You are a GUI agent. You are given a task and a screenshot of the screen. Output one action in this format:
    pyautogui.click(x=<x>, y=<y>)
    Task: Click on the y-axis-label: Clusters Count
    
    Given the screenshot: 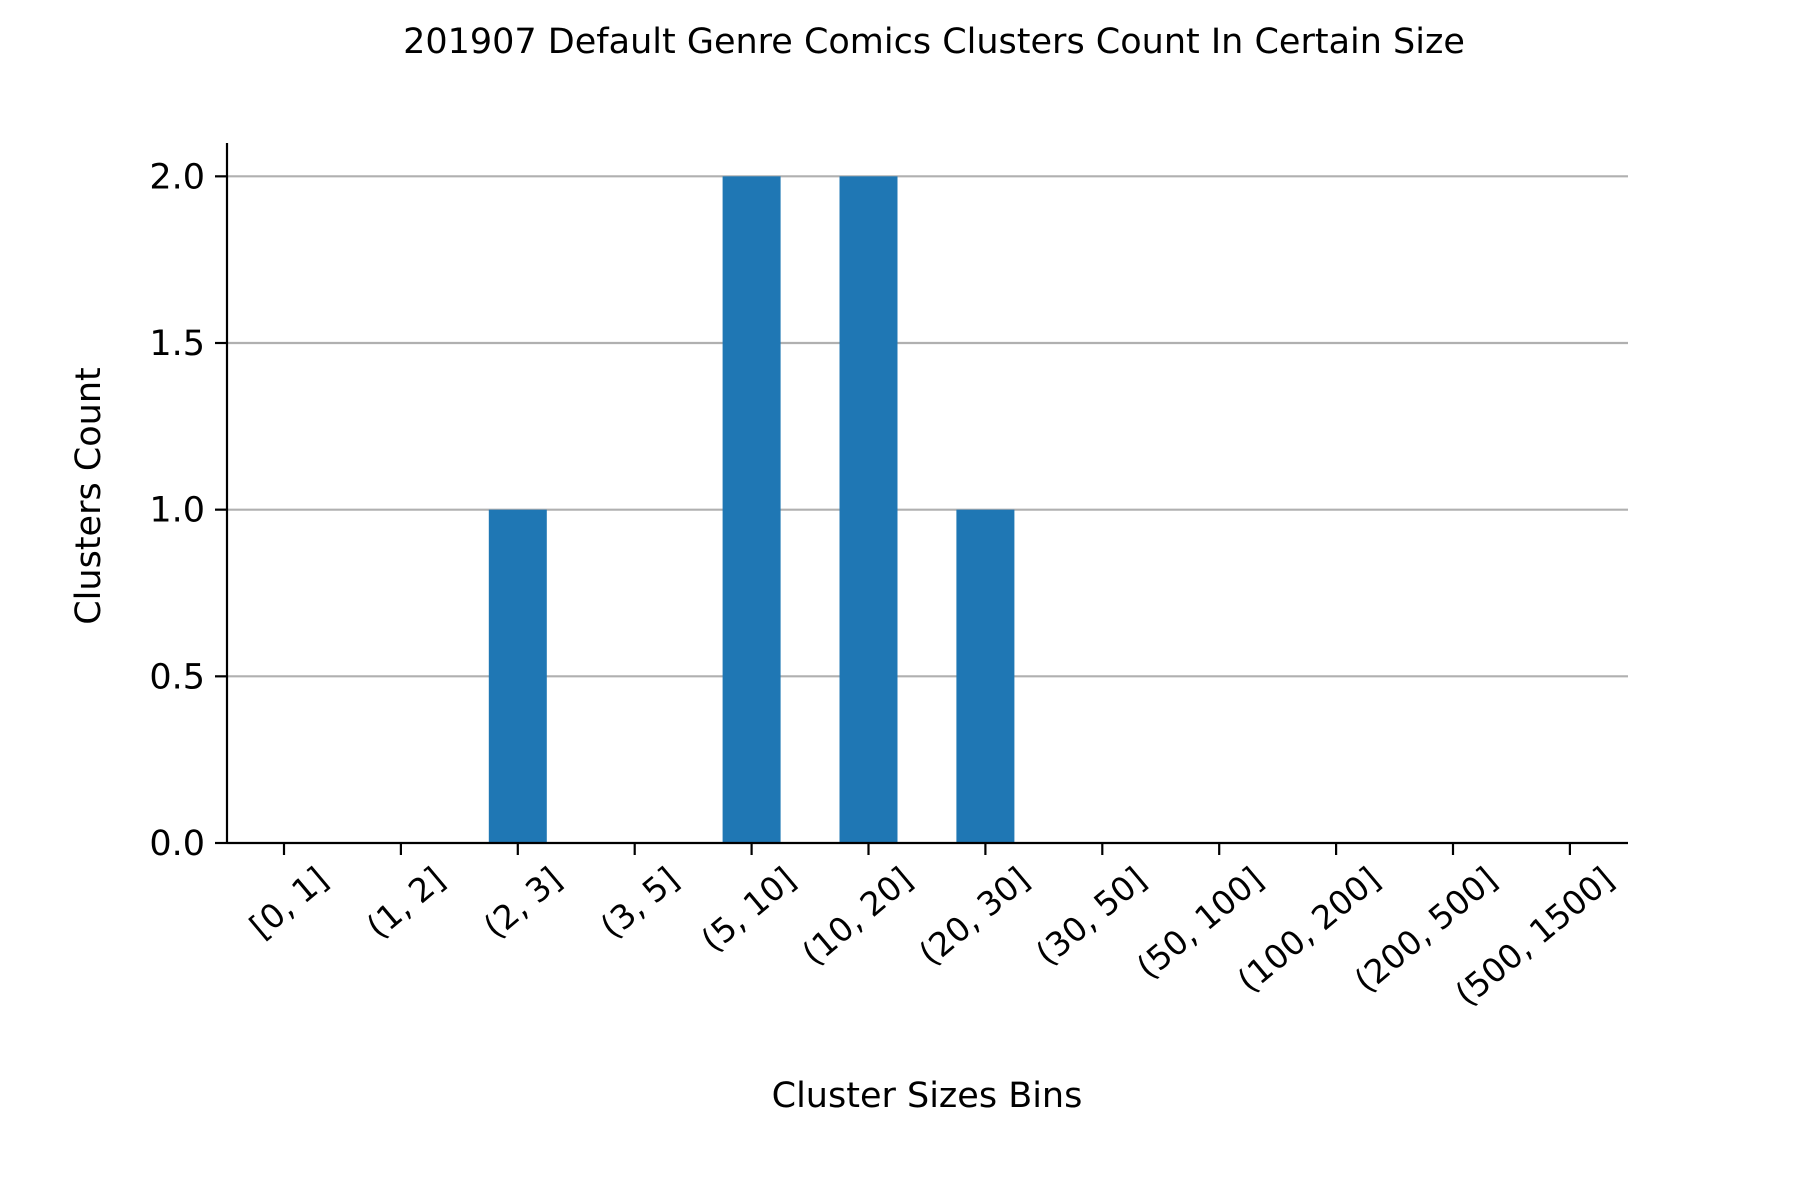 What is the action you would take?
    pyautogui.click(x=89, y=496)
    